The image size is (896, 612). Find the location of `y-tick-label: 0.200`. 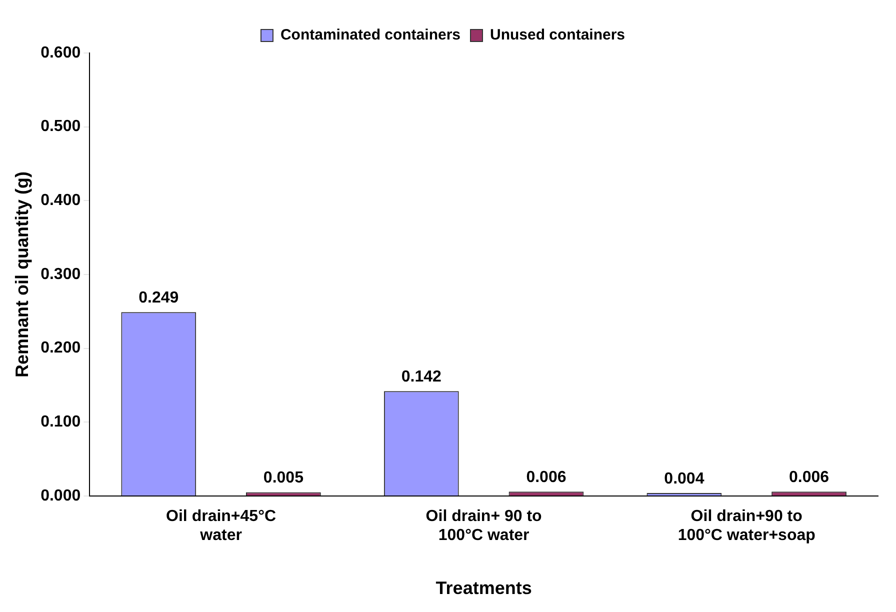

y-tick-label: 0.200 is located at coordinates (60, 348).